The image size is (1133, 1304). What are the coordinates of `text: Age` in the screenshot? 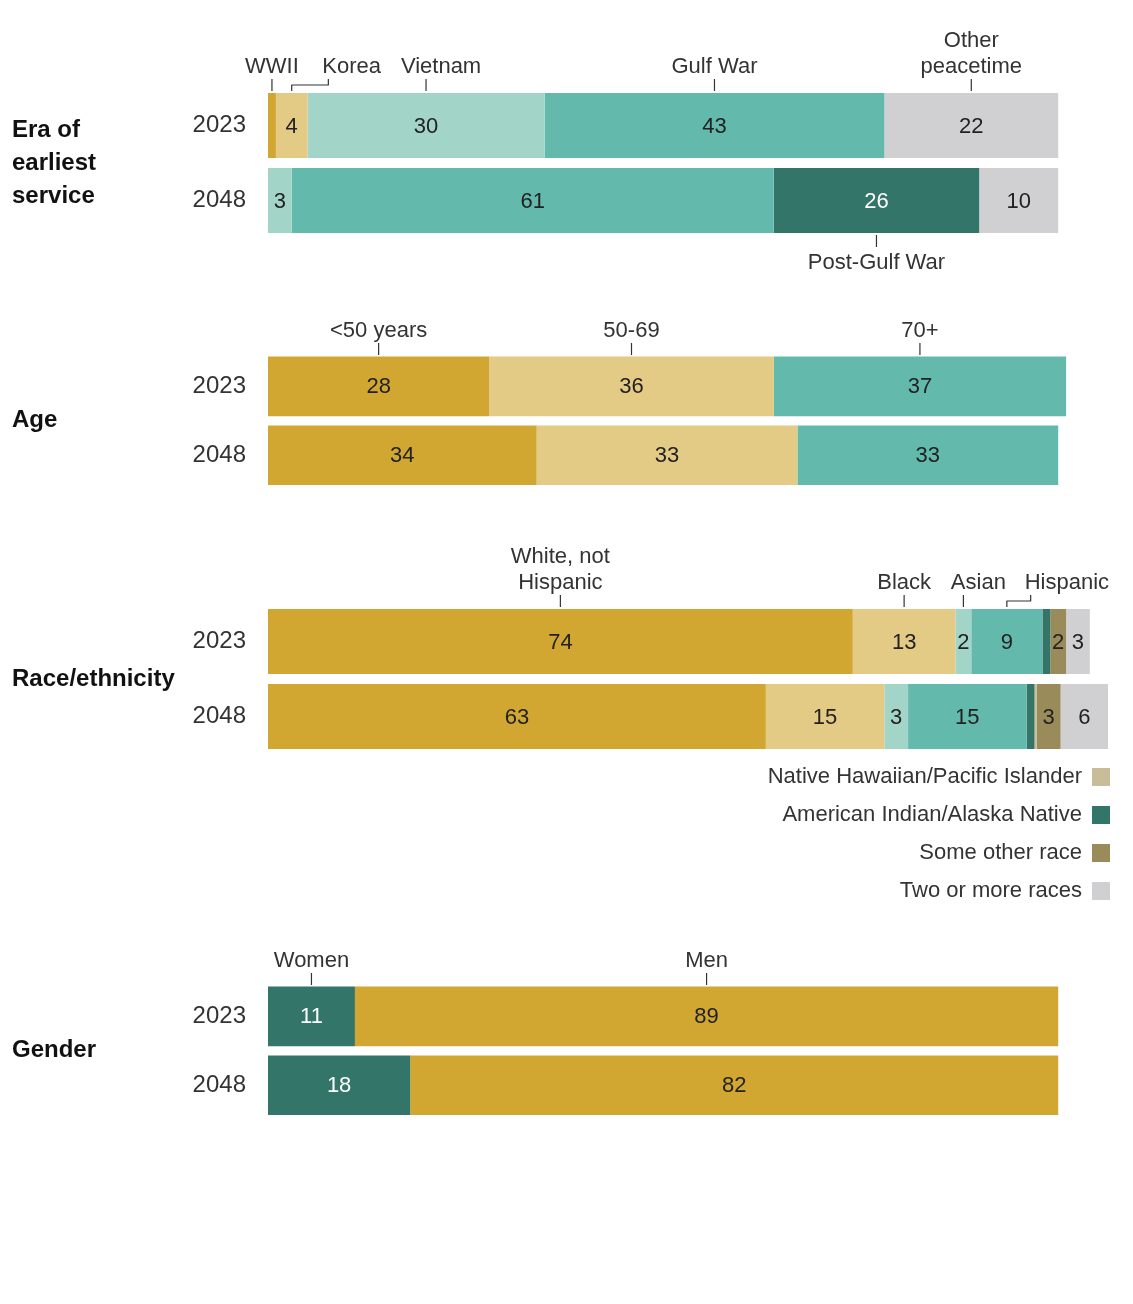 It's located at (35, 419).